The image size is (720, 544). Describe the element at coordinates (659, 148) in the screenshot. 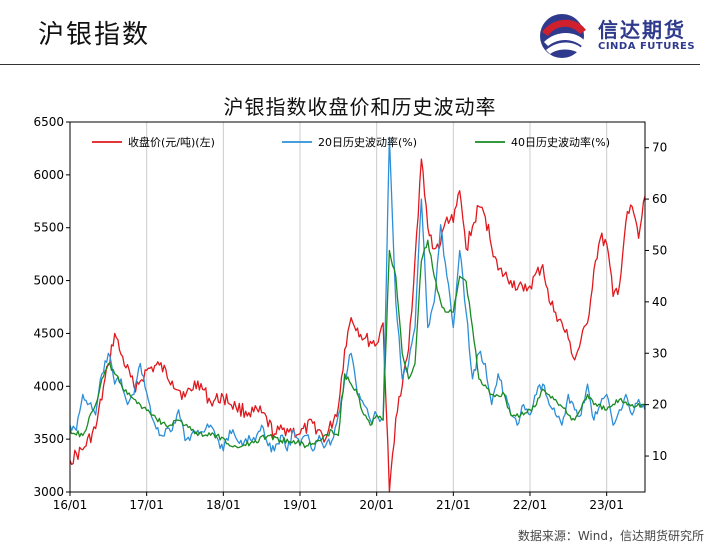

I see `right-tick-label: 70` at that location.